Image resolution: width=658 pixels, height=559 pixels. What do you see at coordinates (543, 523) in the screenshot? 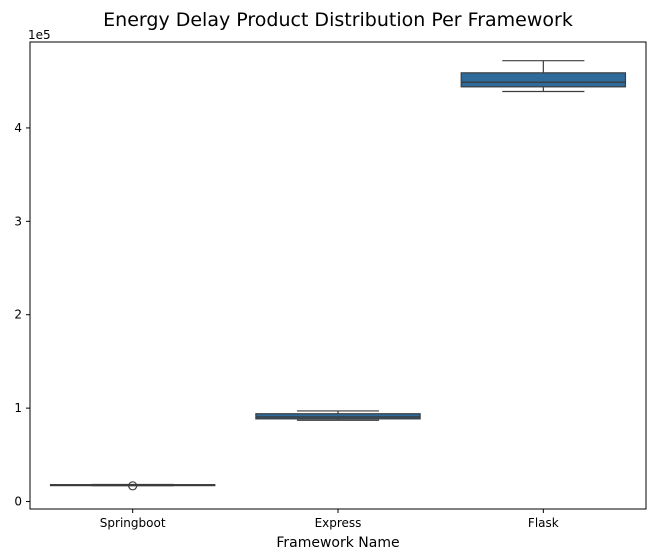
I see `x-tick-label: Flask` at bounding box center [543, 523].